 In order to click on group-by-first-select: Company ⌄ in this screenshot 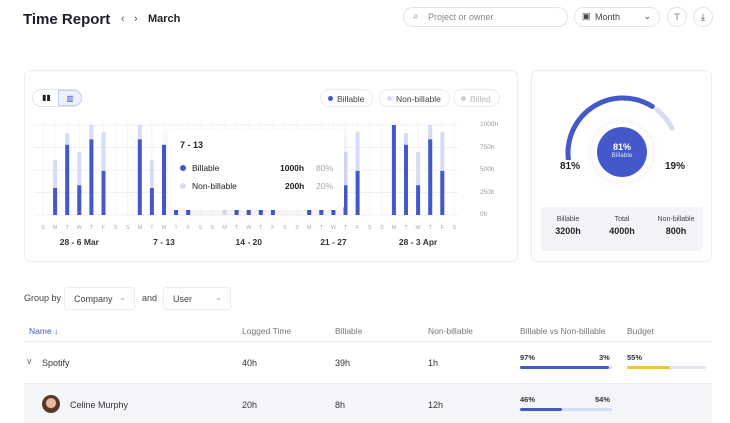, I will do `click(99, 298)`.